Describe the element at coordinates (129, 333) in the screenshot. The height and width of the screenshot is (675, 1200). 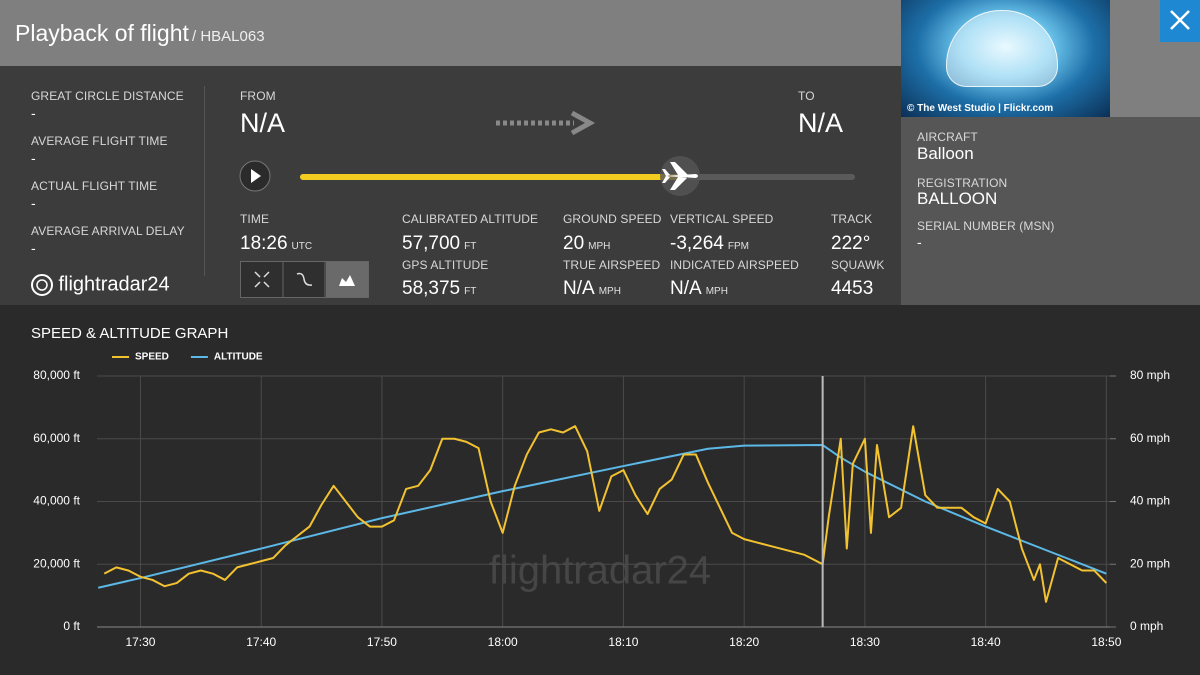
I see `chart-title: SPEED & ALTITUDE GRAPH` at that location.